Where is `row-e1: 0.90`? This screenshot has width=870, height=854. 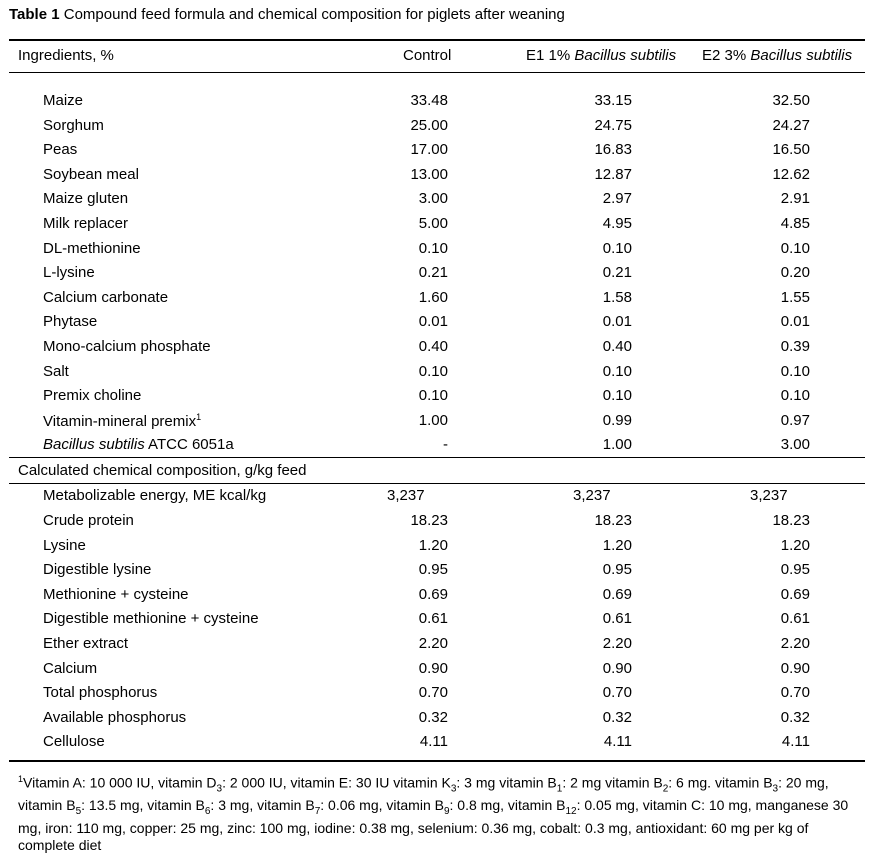 row-e1: 0.90 is located at coordinates (617, 668).